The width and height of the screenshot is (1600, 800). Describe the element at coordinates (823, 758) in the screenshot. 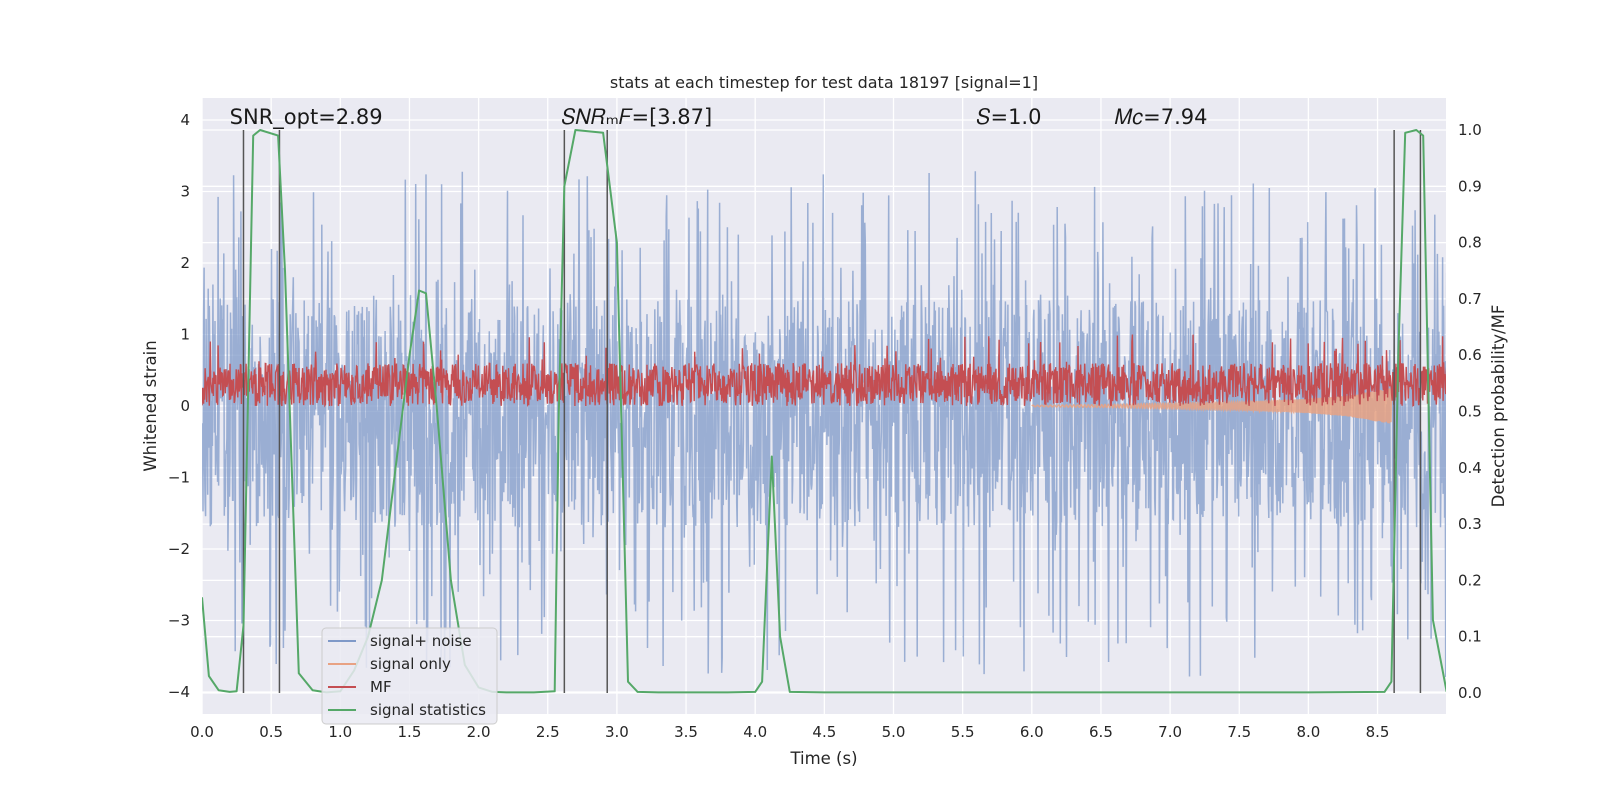

I see `x-axis-label: Time (s)` at that location.